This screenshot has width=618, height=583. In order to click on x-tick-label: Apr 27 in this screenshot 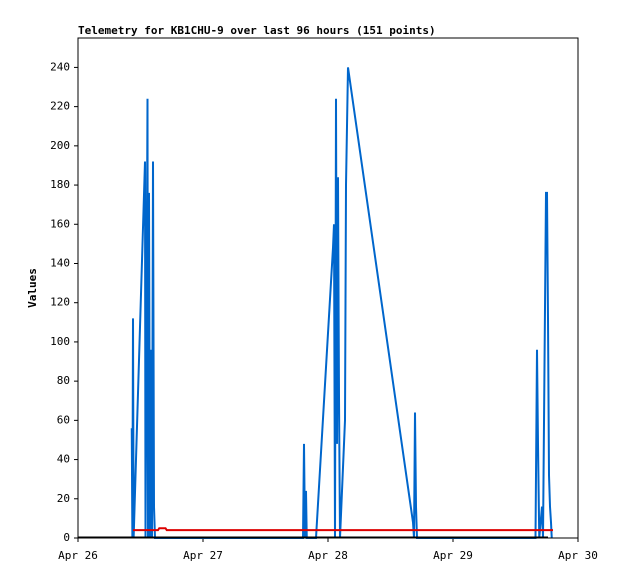, I will do `click(203, 555)`.